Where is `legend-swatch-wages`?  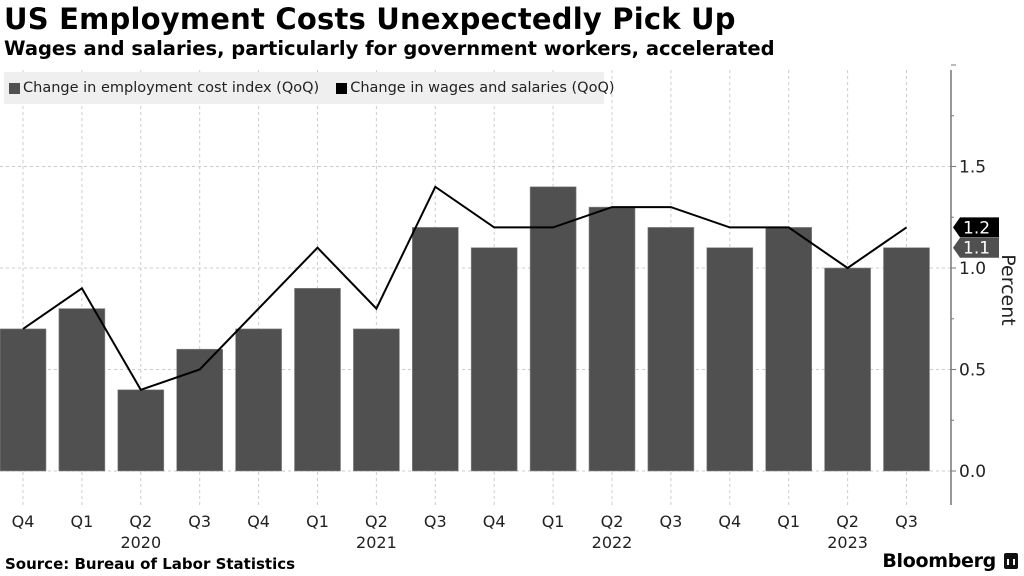 legend-swatch-wages is located at coordinates (342, 88).